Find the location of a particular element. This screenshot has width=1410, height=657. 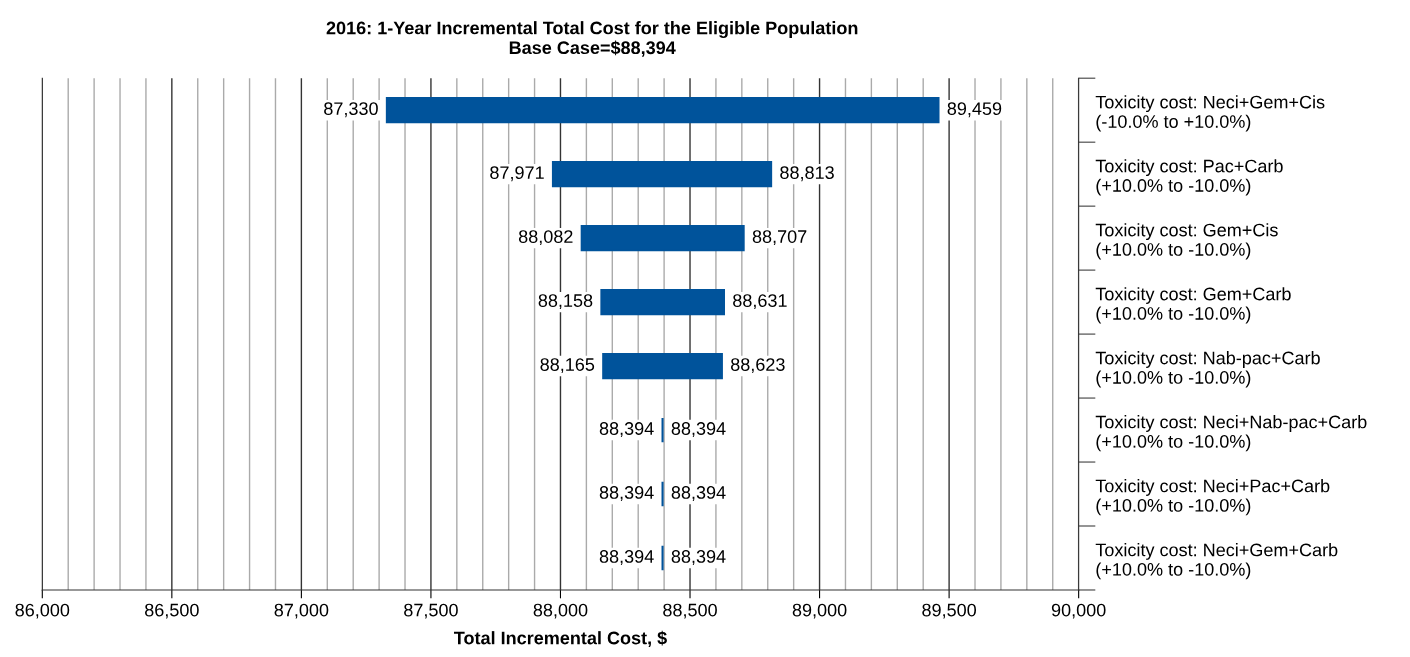

x-tick-label: 86,000 is located at coordinates (42, 611).